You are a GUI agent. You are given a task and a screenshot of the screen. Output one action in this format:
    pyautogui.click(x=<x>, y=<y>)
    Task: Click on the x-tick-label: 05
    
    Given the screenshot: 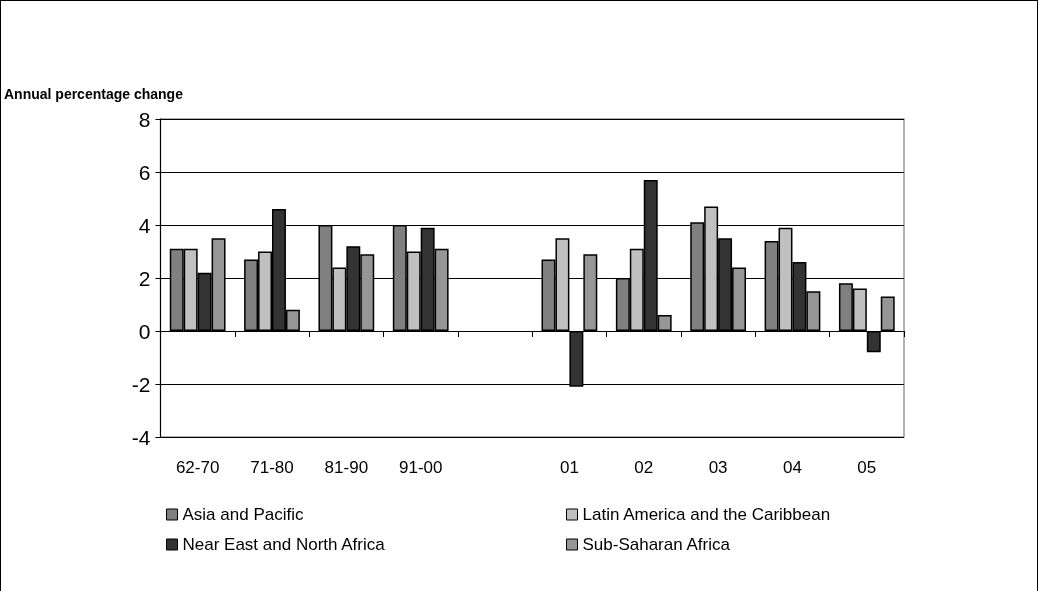 What is the action you would take?
    pyautogui.click(x=867, y=467)
    